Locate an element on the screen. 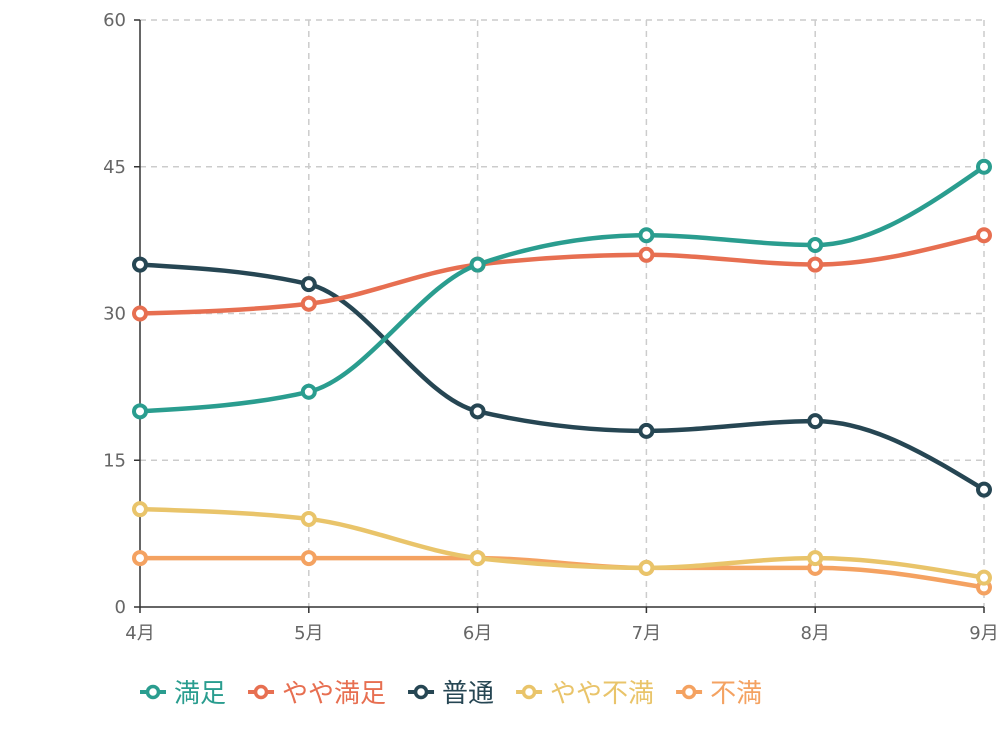 This screenshot has width=1004, height=736. y-tick-label: 15 is located at coordinates (114, 460).